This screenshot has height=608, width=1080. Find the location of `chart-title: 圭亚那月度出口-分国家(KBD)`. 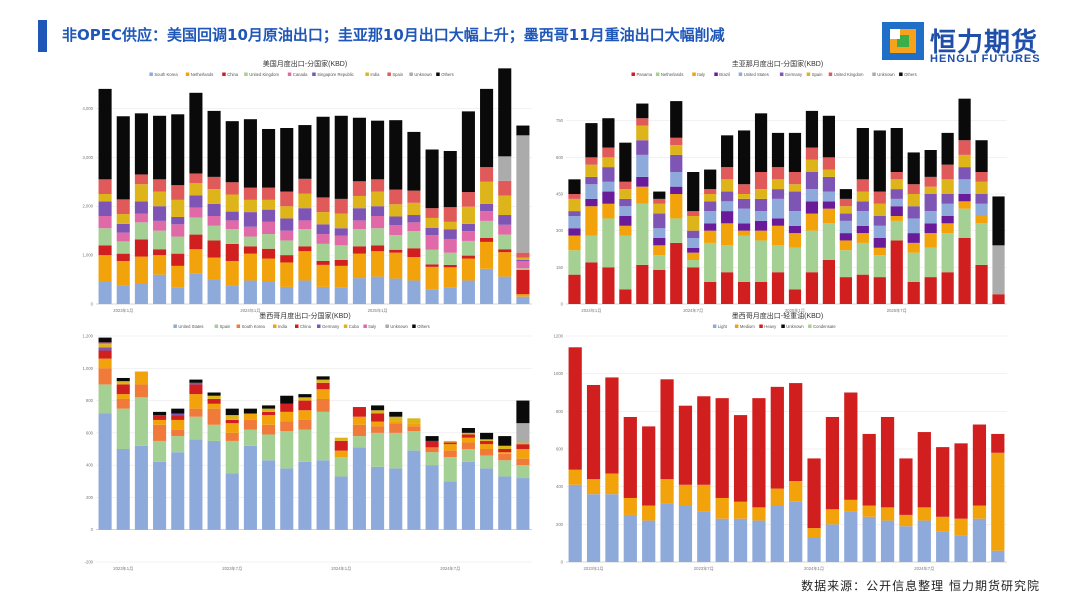

chart-title: 圭亚那月度出口-分国家(KBD) is located at coordinates (777, 63).